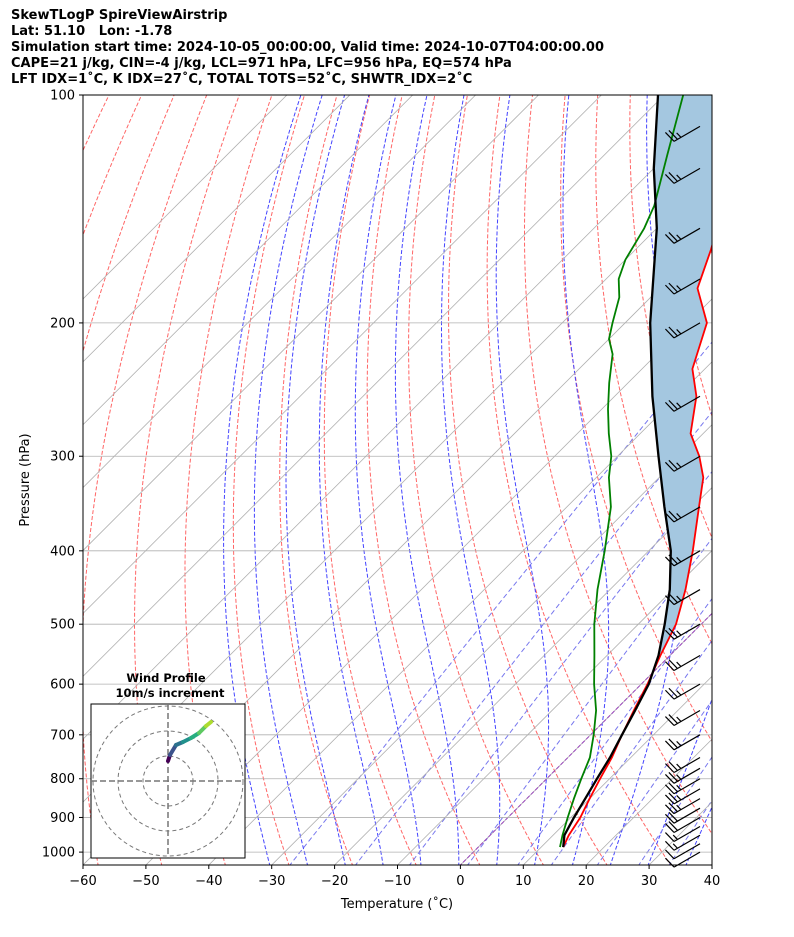  I want to click on y-tick-label: 500, so click(62, 625).